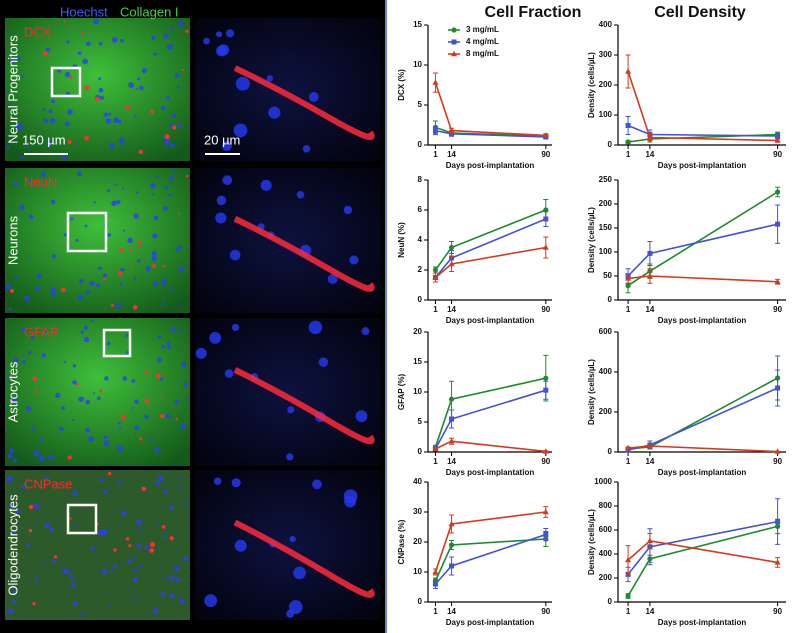 This screenshot has width=800, height=633. Describe the element at coordinates (420, 209) in the screenshot. I see `y-tick-label: 6` at that location.